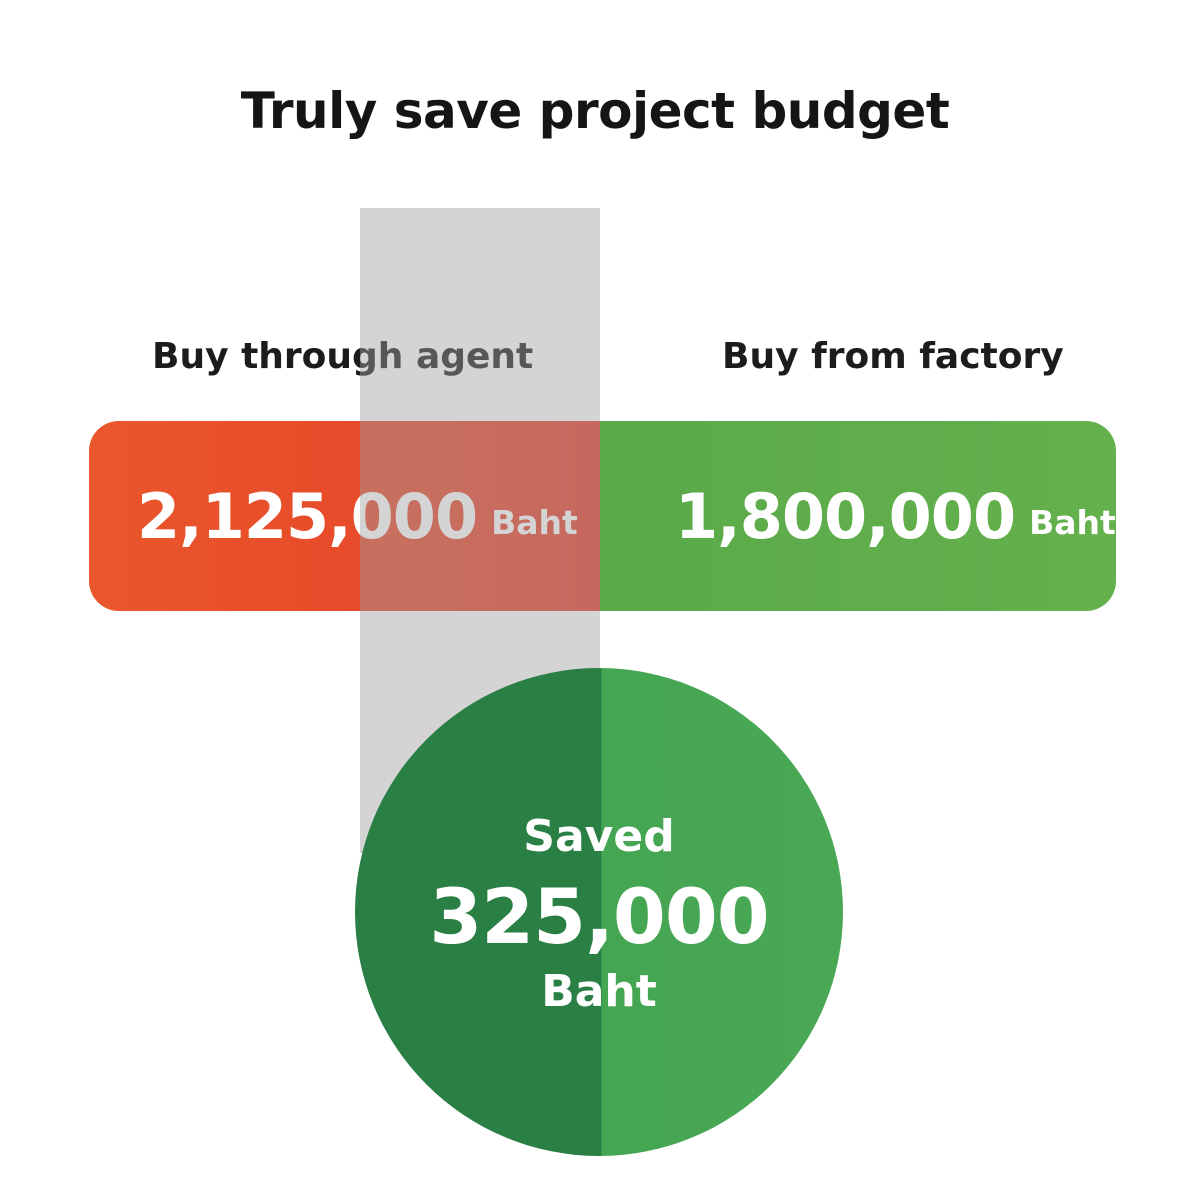  Describe the element at coordinates (534, 522) in the screenshot. I see `agent-price-unit: Baht` at that location.